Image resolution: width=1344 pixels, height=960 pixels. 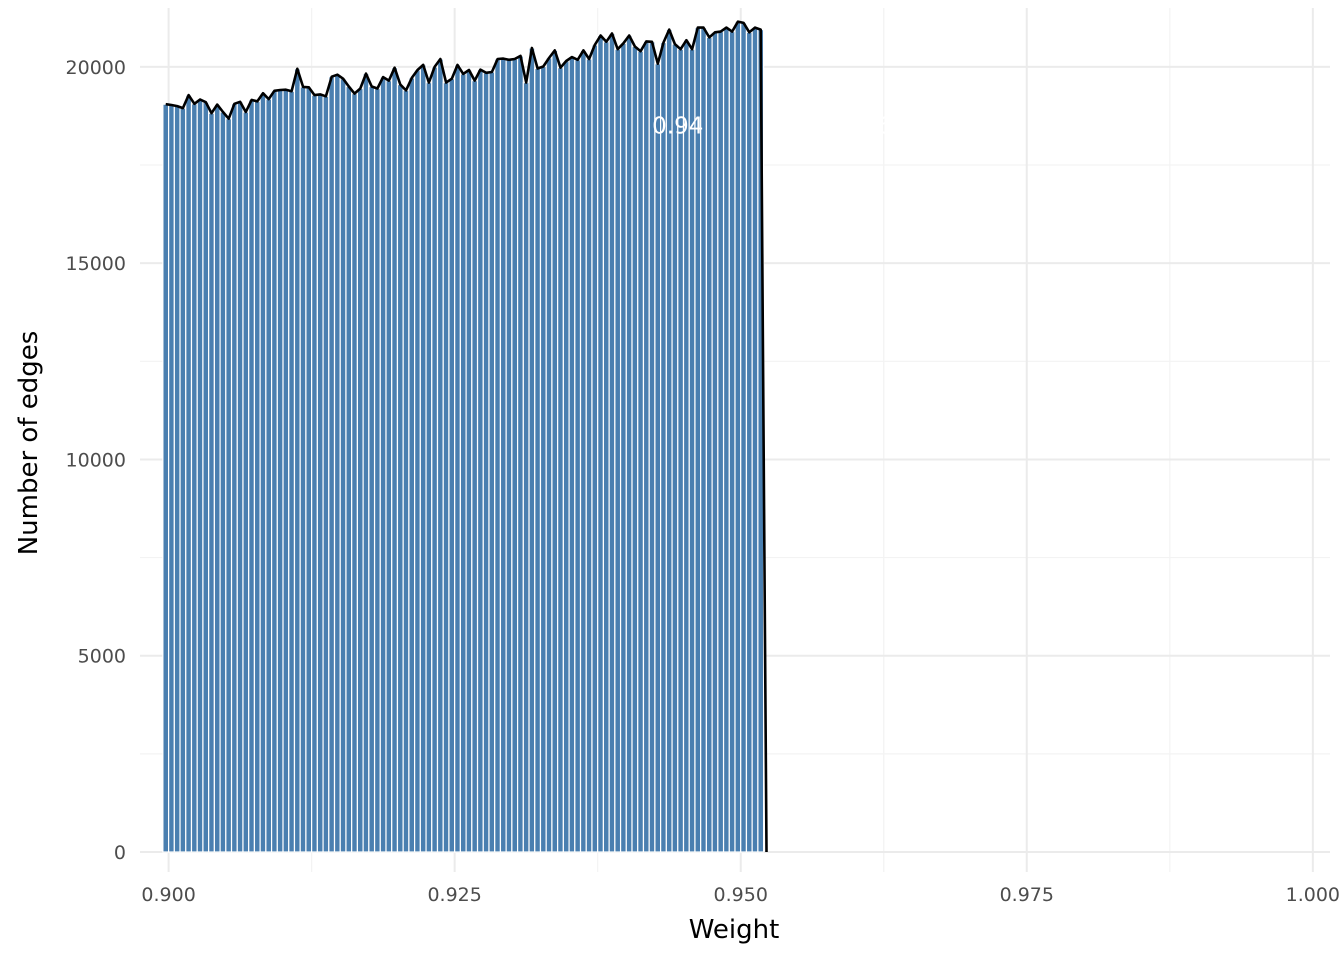 What do you see at coordinates (1313, 895) in the screenshot?
I see `x-tick-label: 1.000` at bounding box center [1313, 895].